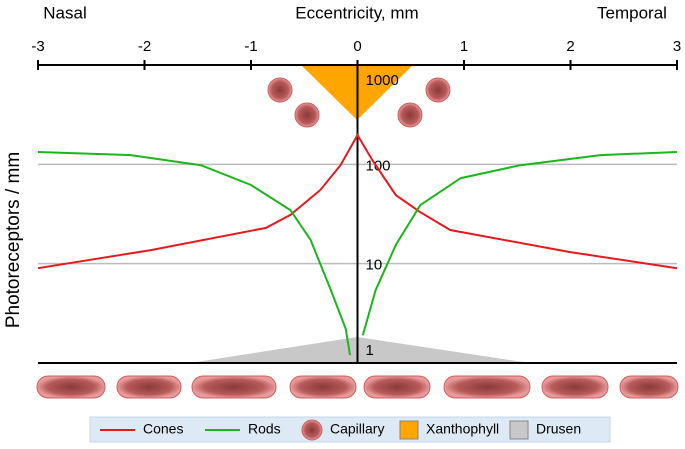  What do you see at coordinates (632, 12) in the screenshot?
I see `temporal-label: Temporal` at bounding box center [632, 12].